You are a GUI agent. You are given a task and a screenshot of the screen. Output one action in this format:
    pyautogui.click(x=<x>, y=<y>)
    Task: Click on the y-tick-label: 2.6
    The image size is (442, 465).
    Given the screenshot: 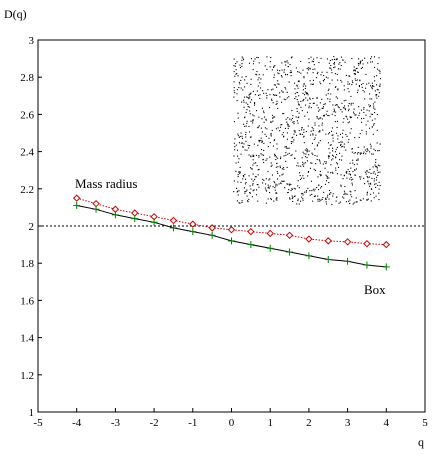 What is the action you would take?
    pyautogui.click(x=27, y=115)
    